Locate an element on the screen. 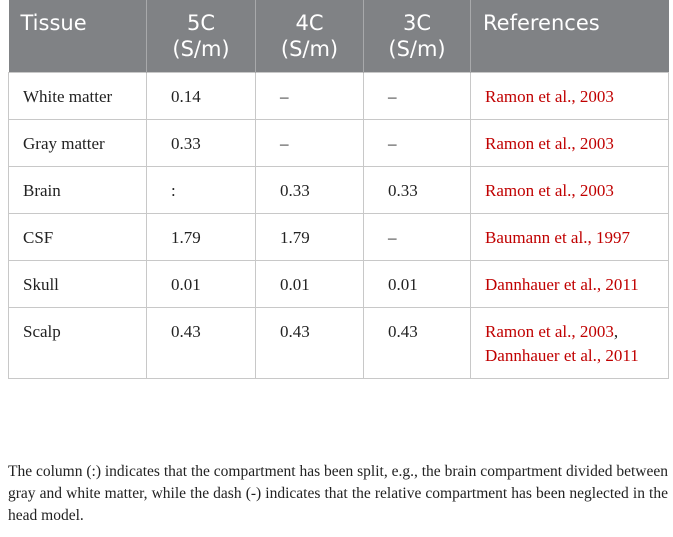  tissue-name: Brain is located at coordinates (42, 190).